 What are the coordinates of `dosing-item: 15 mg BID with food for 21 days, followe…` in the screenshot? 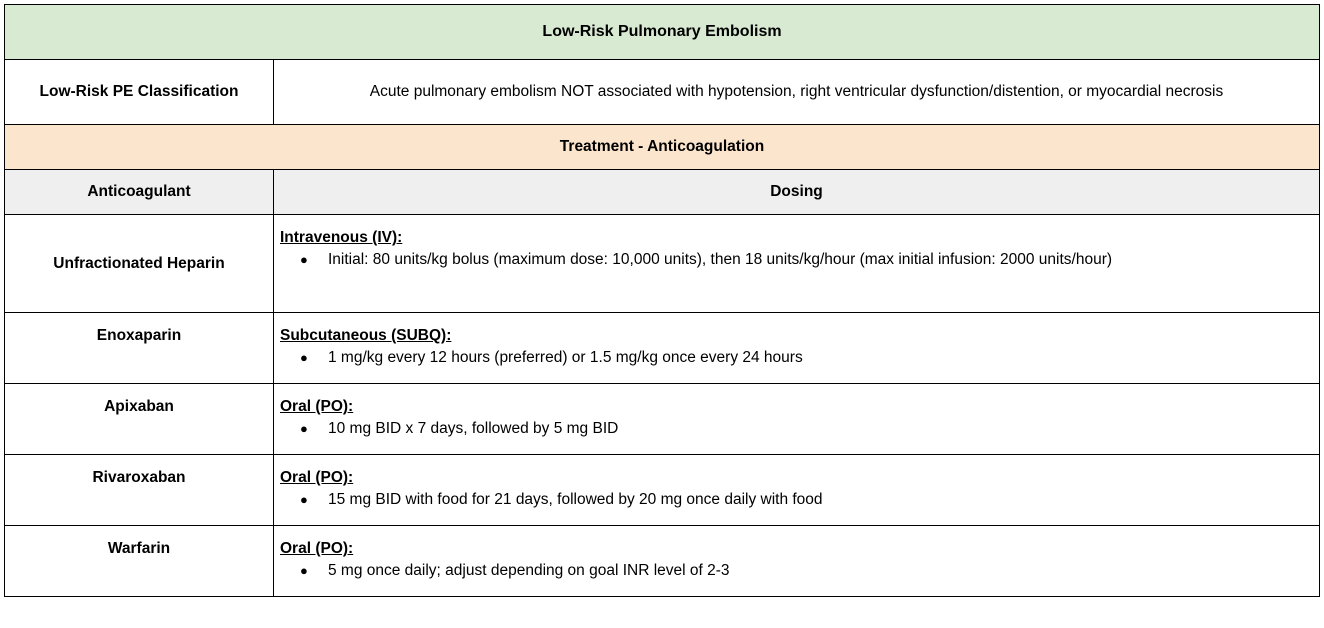 It's located at (806, 500).